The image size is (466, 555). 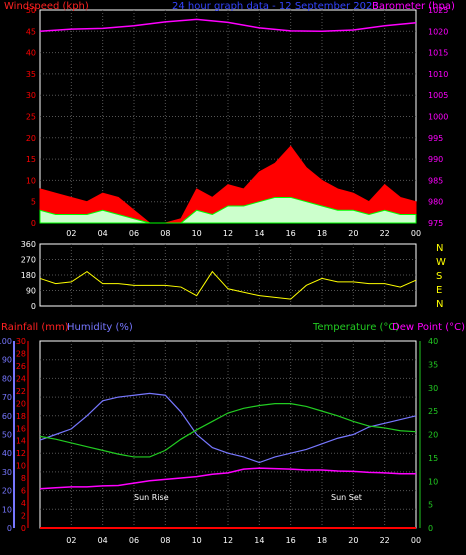 I want to click on direction-tick-label: 360, so click(x=28, y=244).